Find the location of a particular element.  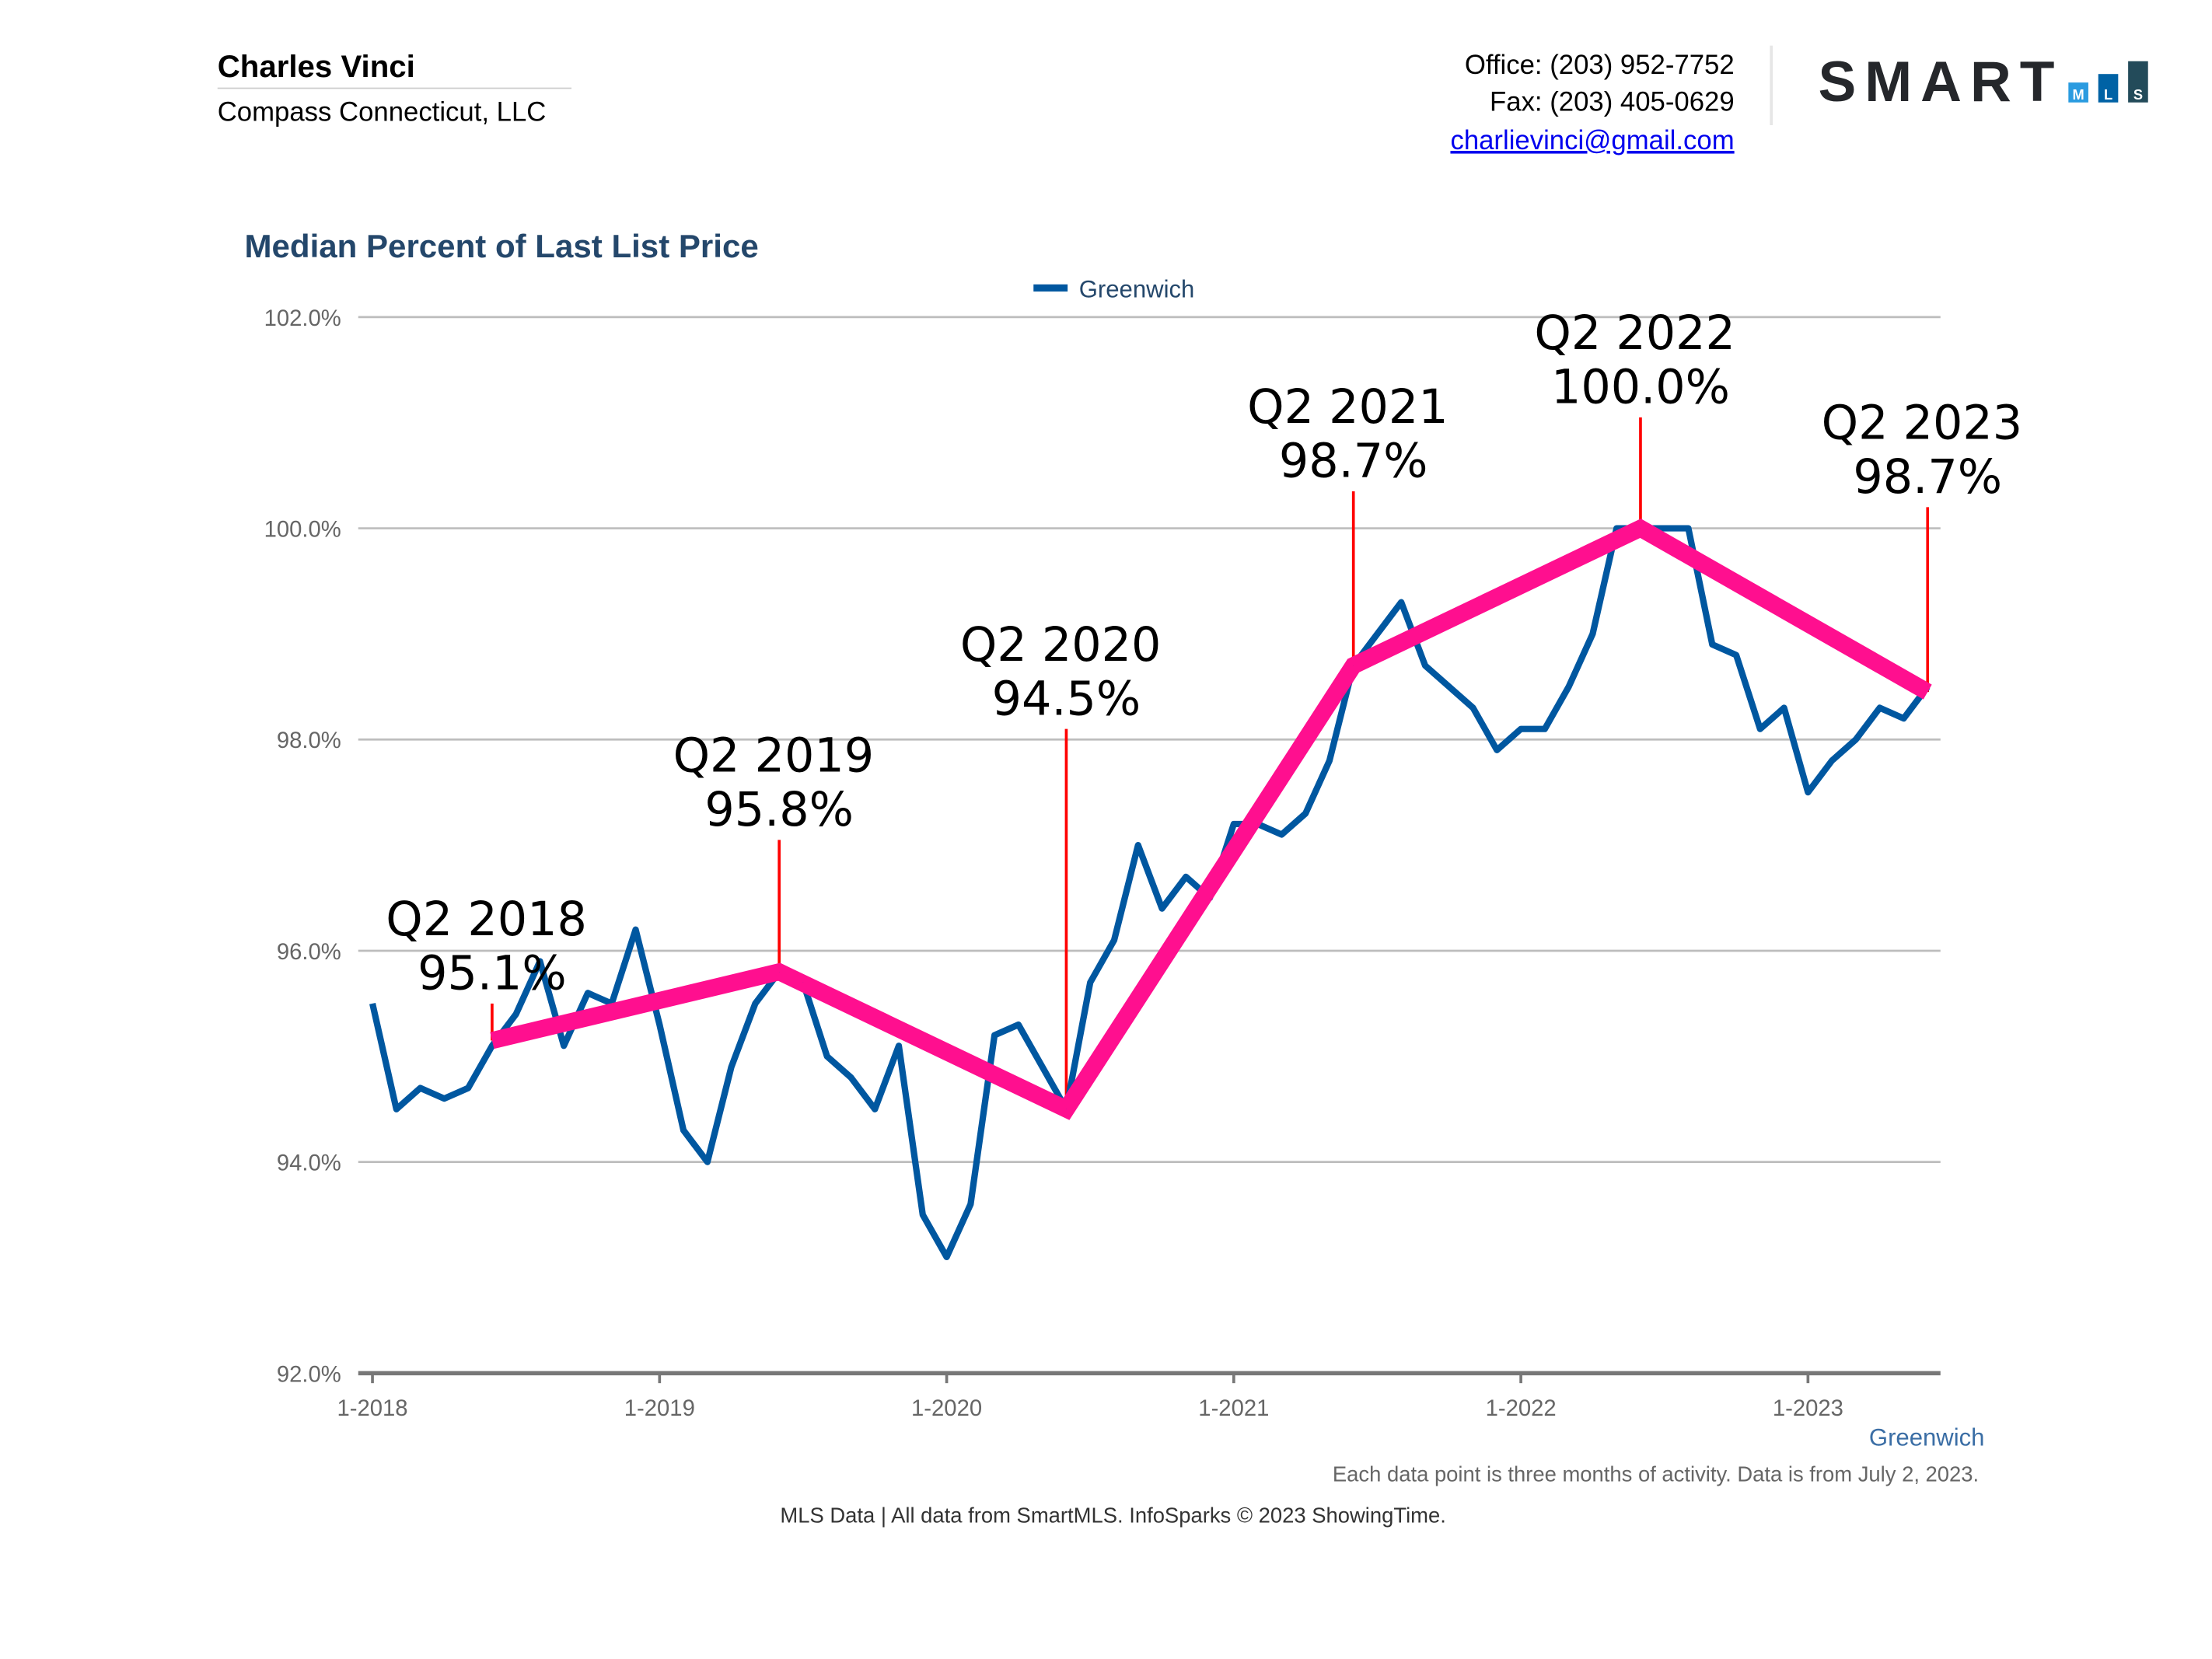

annotation-quarter: Q2 2019 is located at coordinates (774, 756).